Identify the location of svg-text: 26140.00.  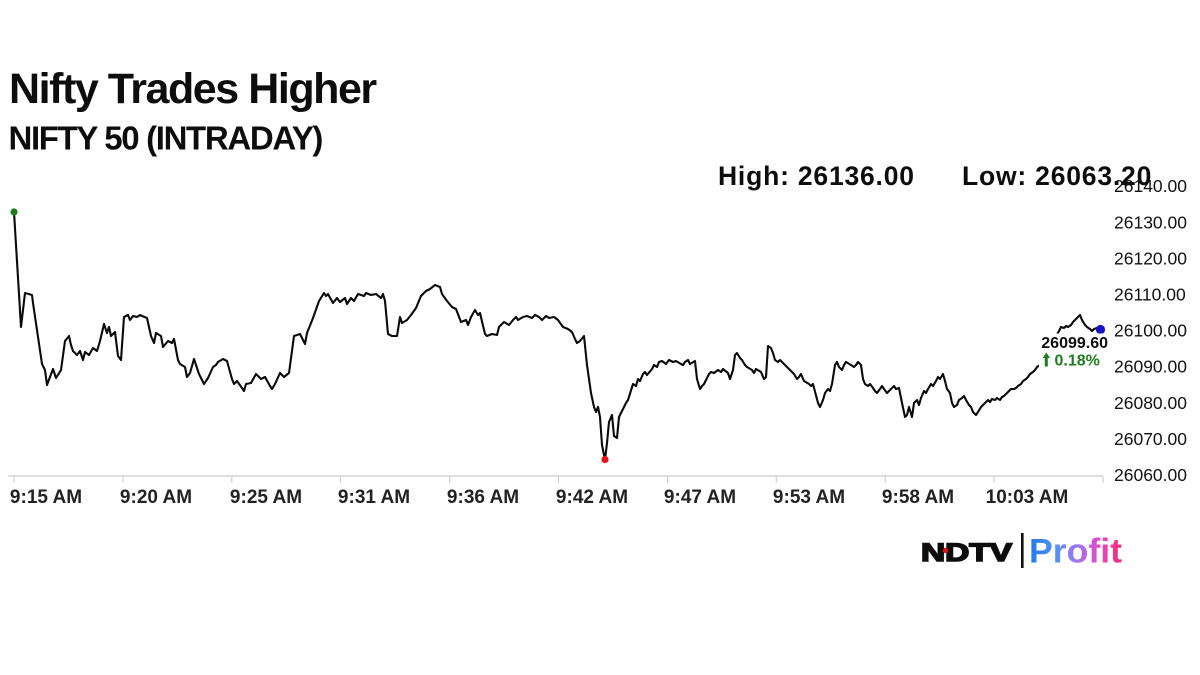
(1150, 186).